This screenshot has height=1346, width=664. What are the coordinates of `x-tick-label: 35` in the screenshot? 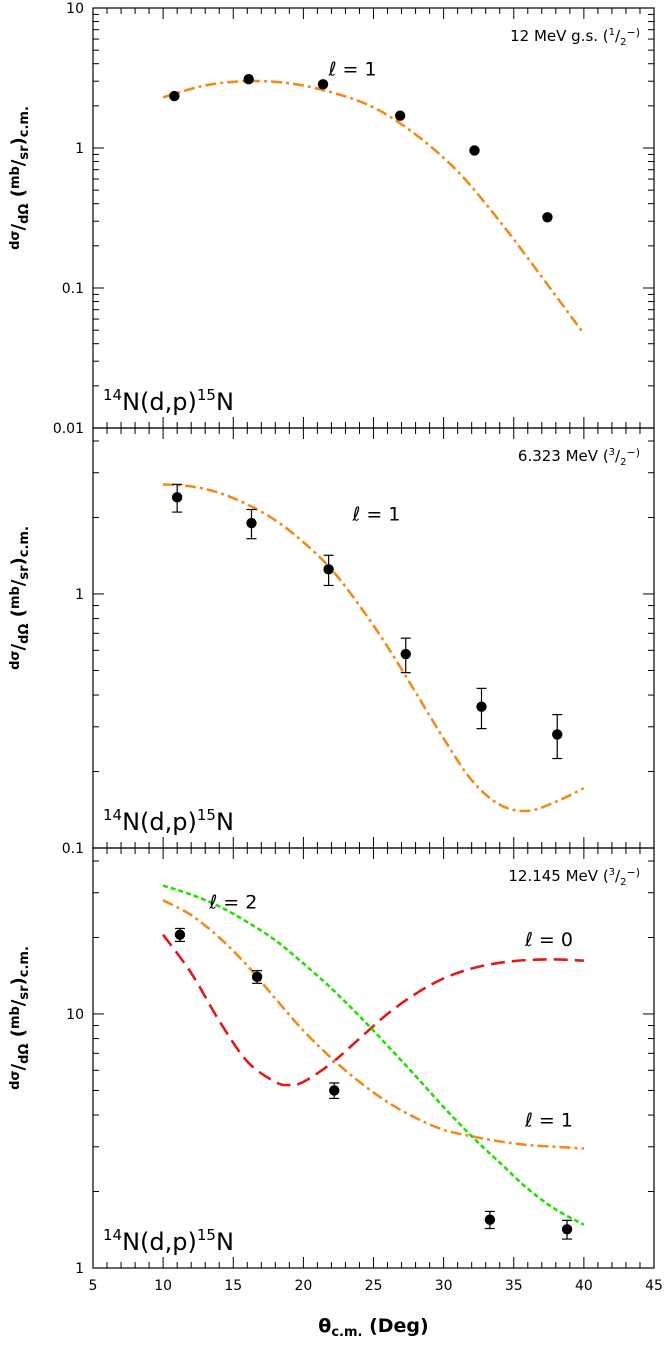 It's located at (514, 1286).